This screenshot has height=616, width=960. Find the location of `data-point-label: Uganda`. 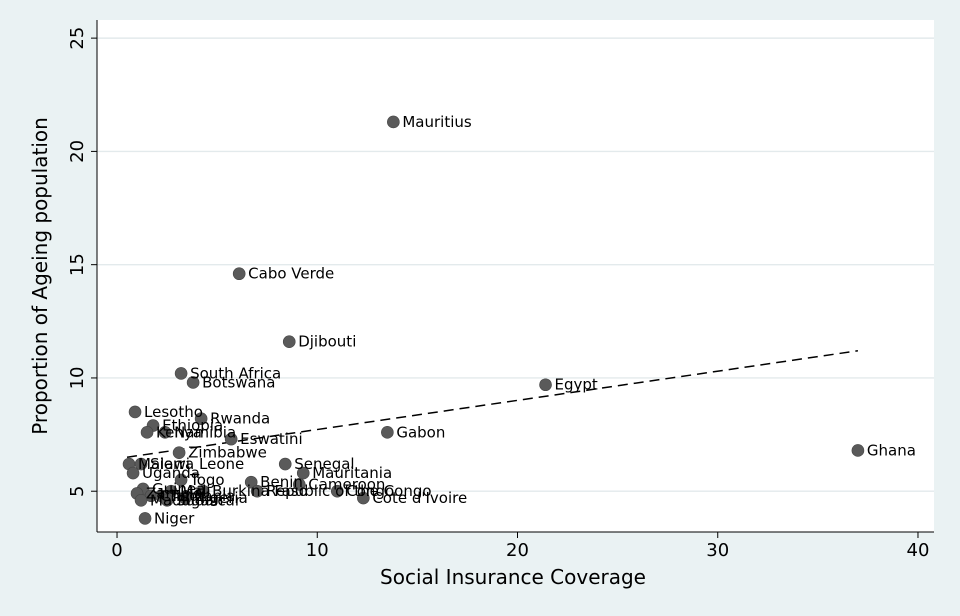

data-point-label: Uganda is located at coordinates (171, 473).